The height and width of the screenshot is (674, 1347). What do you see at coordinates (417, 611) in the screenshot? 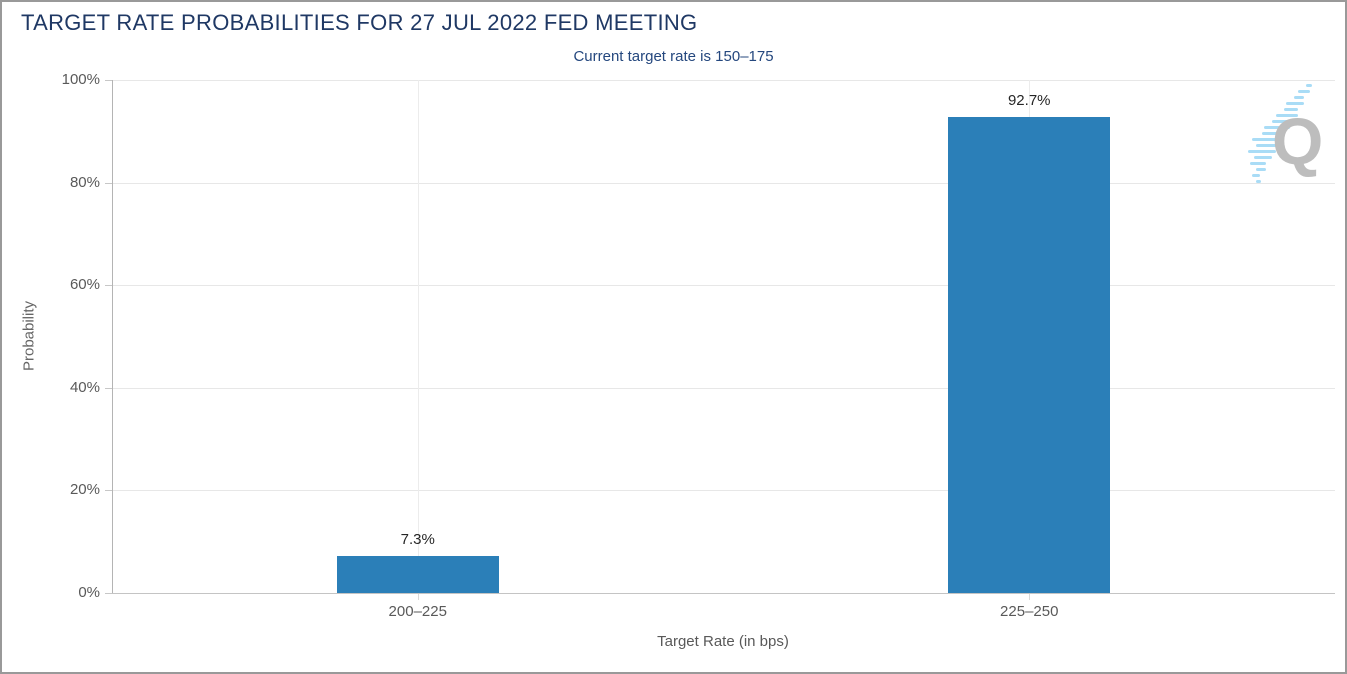
I see `x-tick-label: 200–225` at bounding box center [417, 611].